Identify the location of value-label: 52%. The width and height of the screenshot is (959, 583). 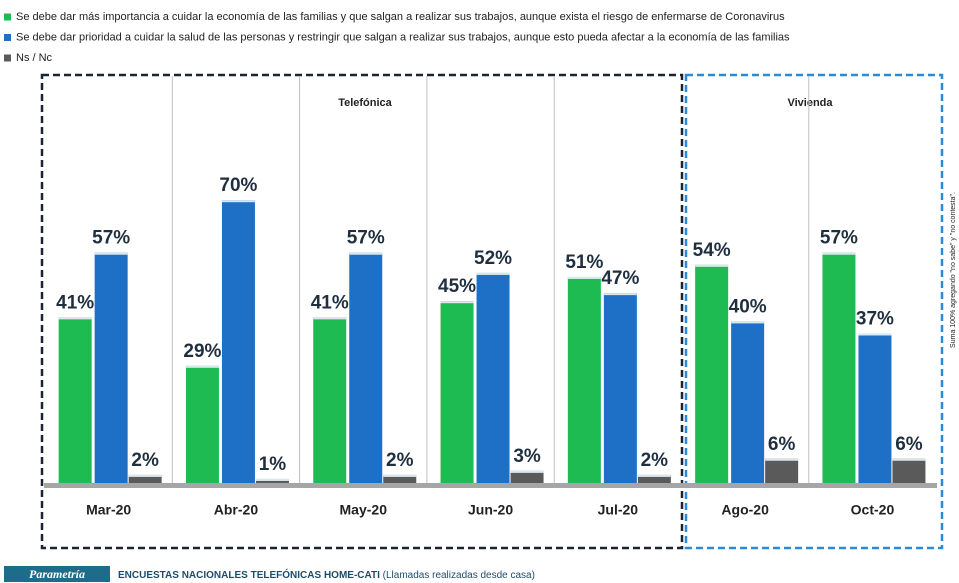
(493, 258).